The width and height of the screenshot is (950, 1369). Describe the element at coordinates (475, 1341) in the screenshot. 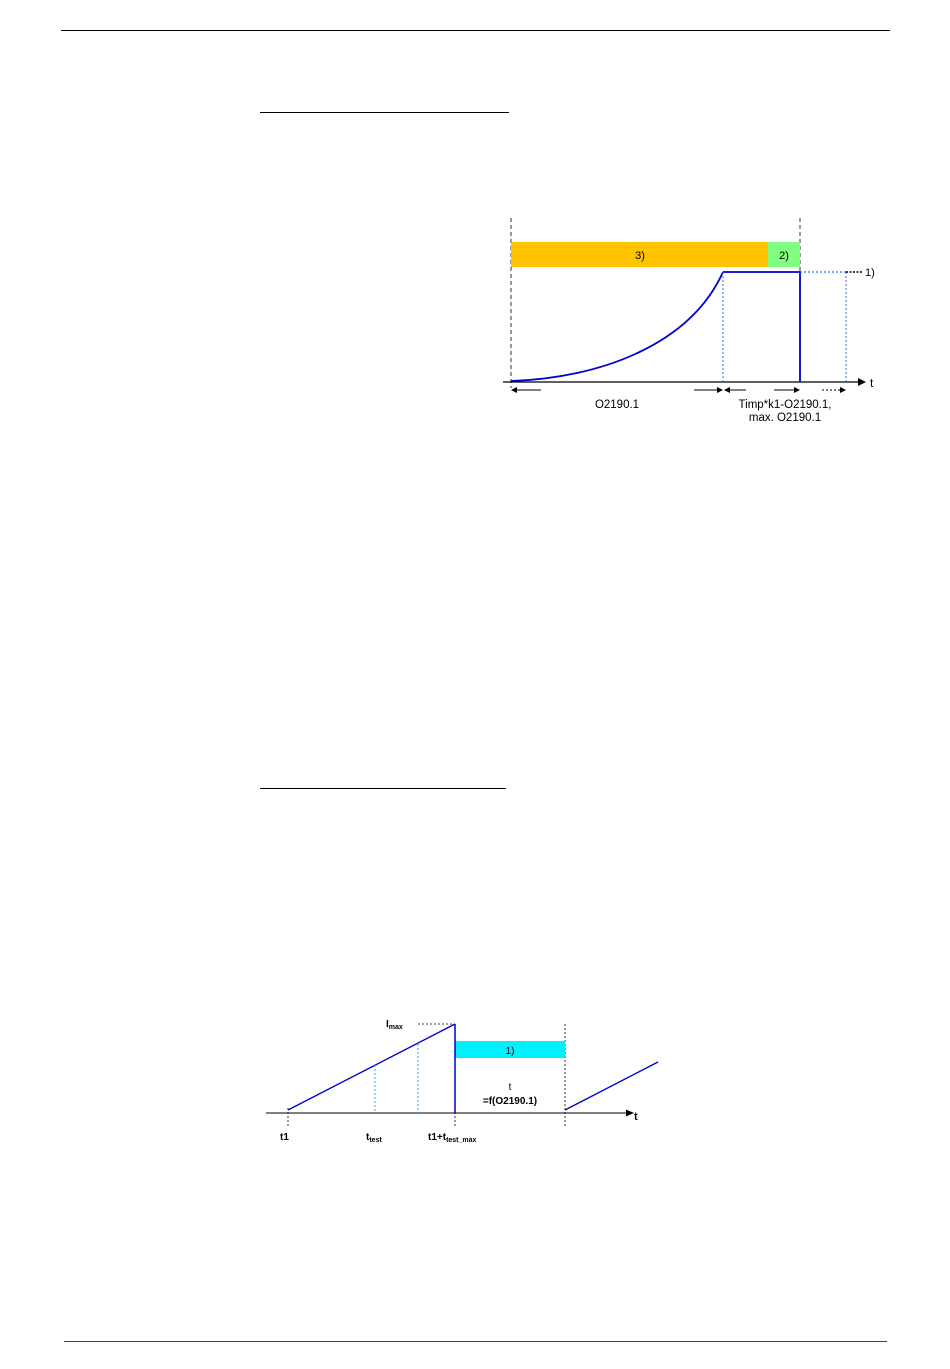

I see `footer-rule` at that location.